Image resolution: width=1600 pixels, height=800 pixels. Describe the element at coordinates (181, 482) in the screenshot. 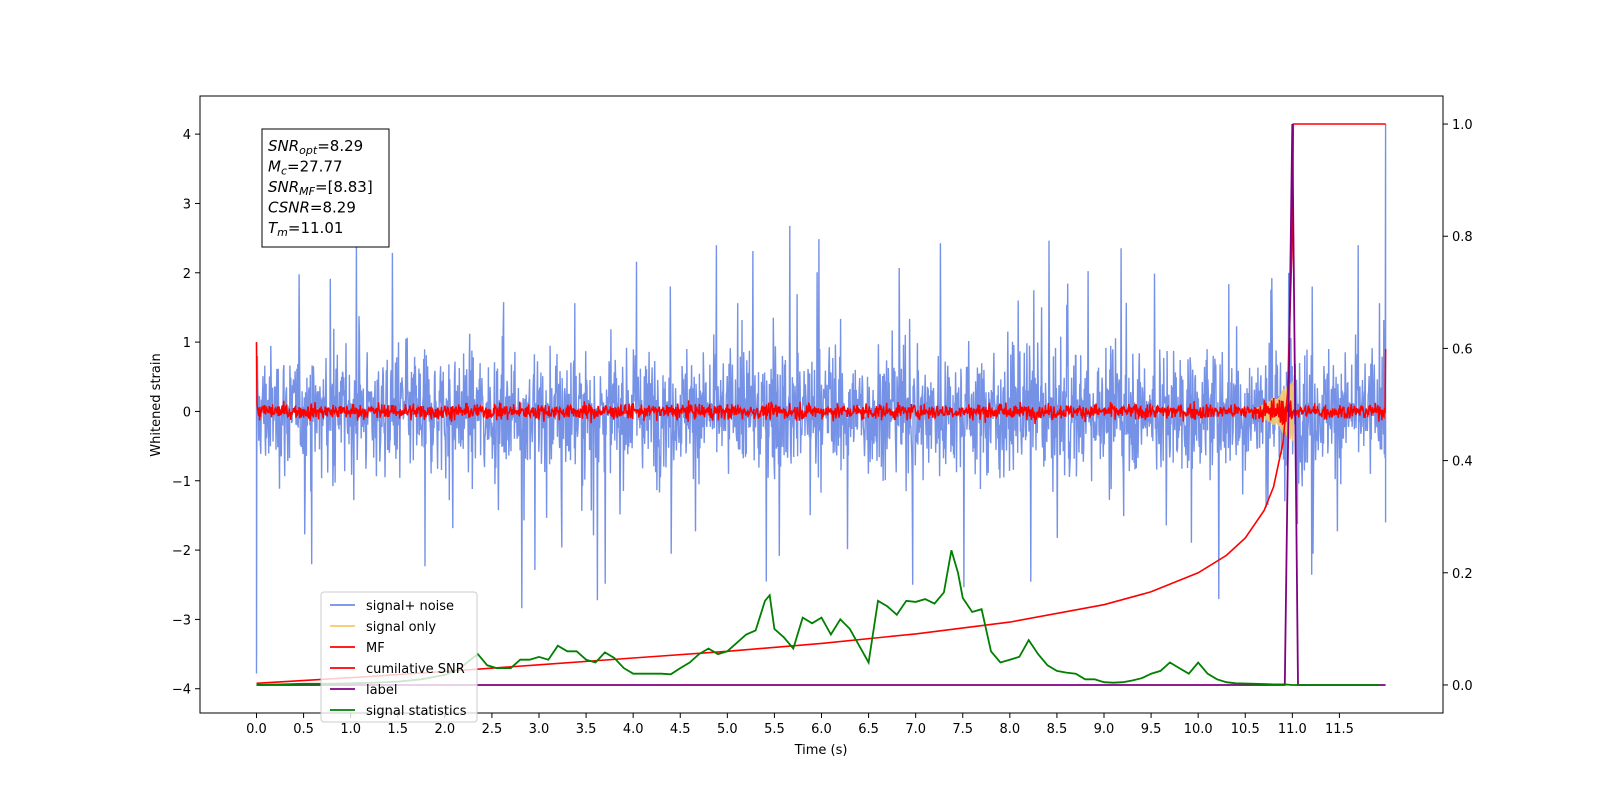

I see `left-y-tick-label: −1` at that location.